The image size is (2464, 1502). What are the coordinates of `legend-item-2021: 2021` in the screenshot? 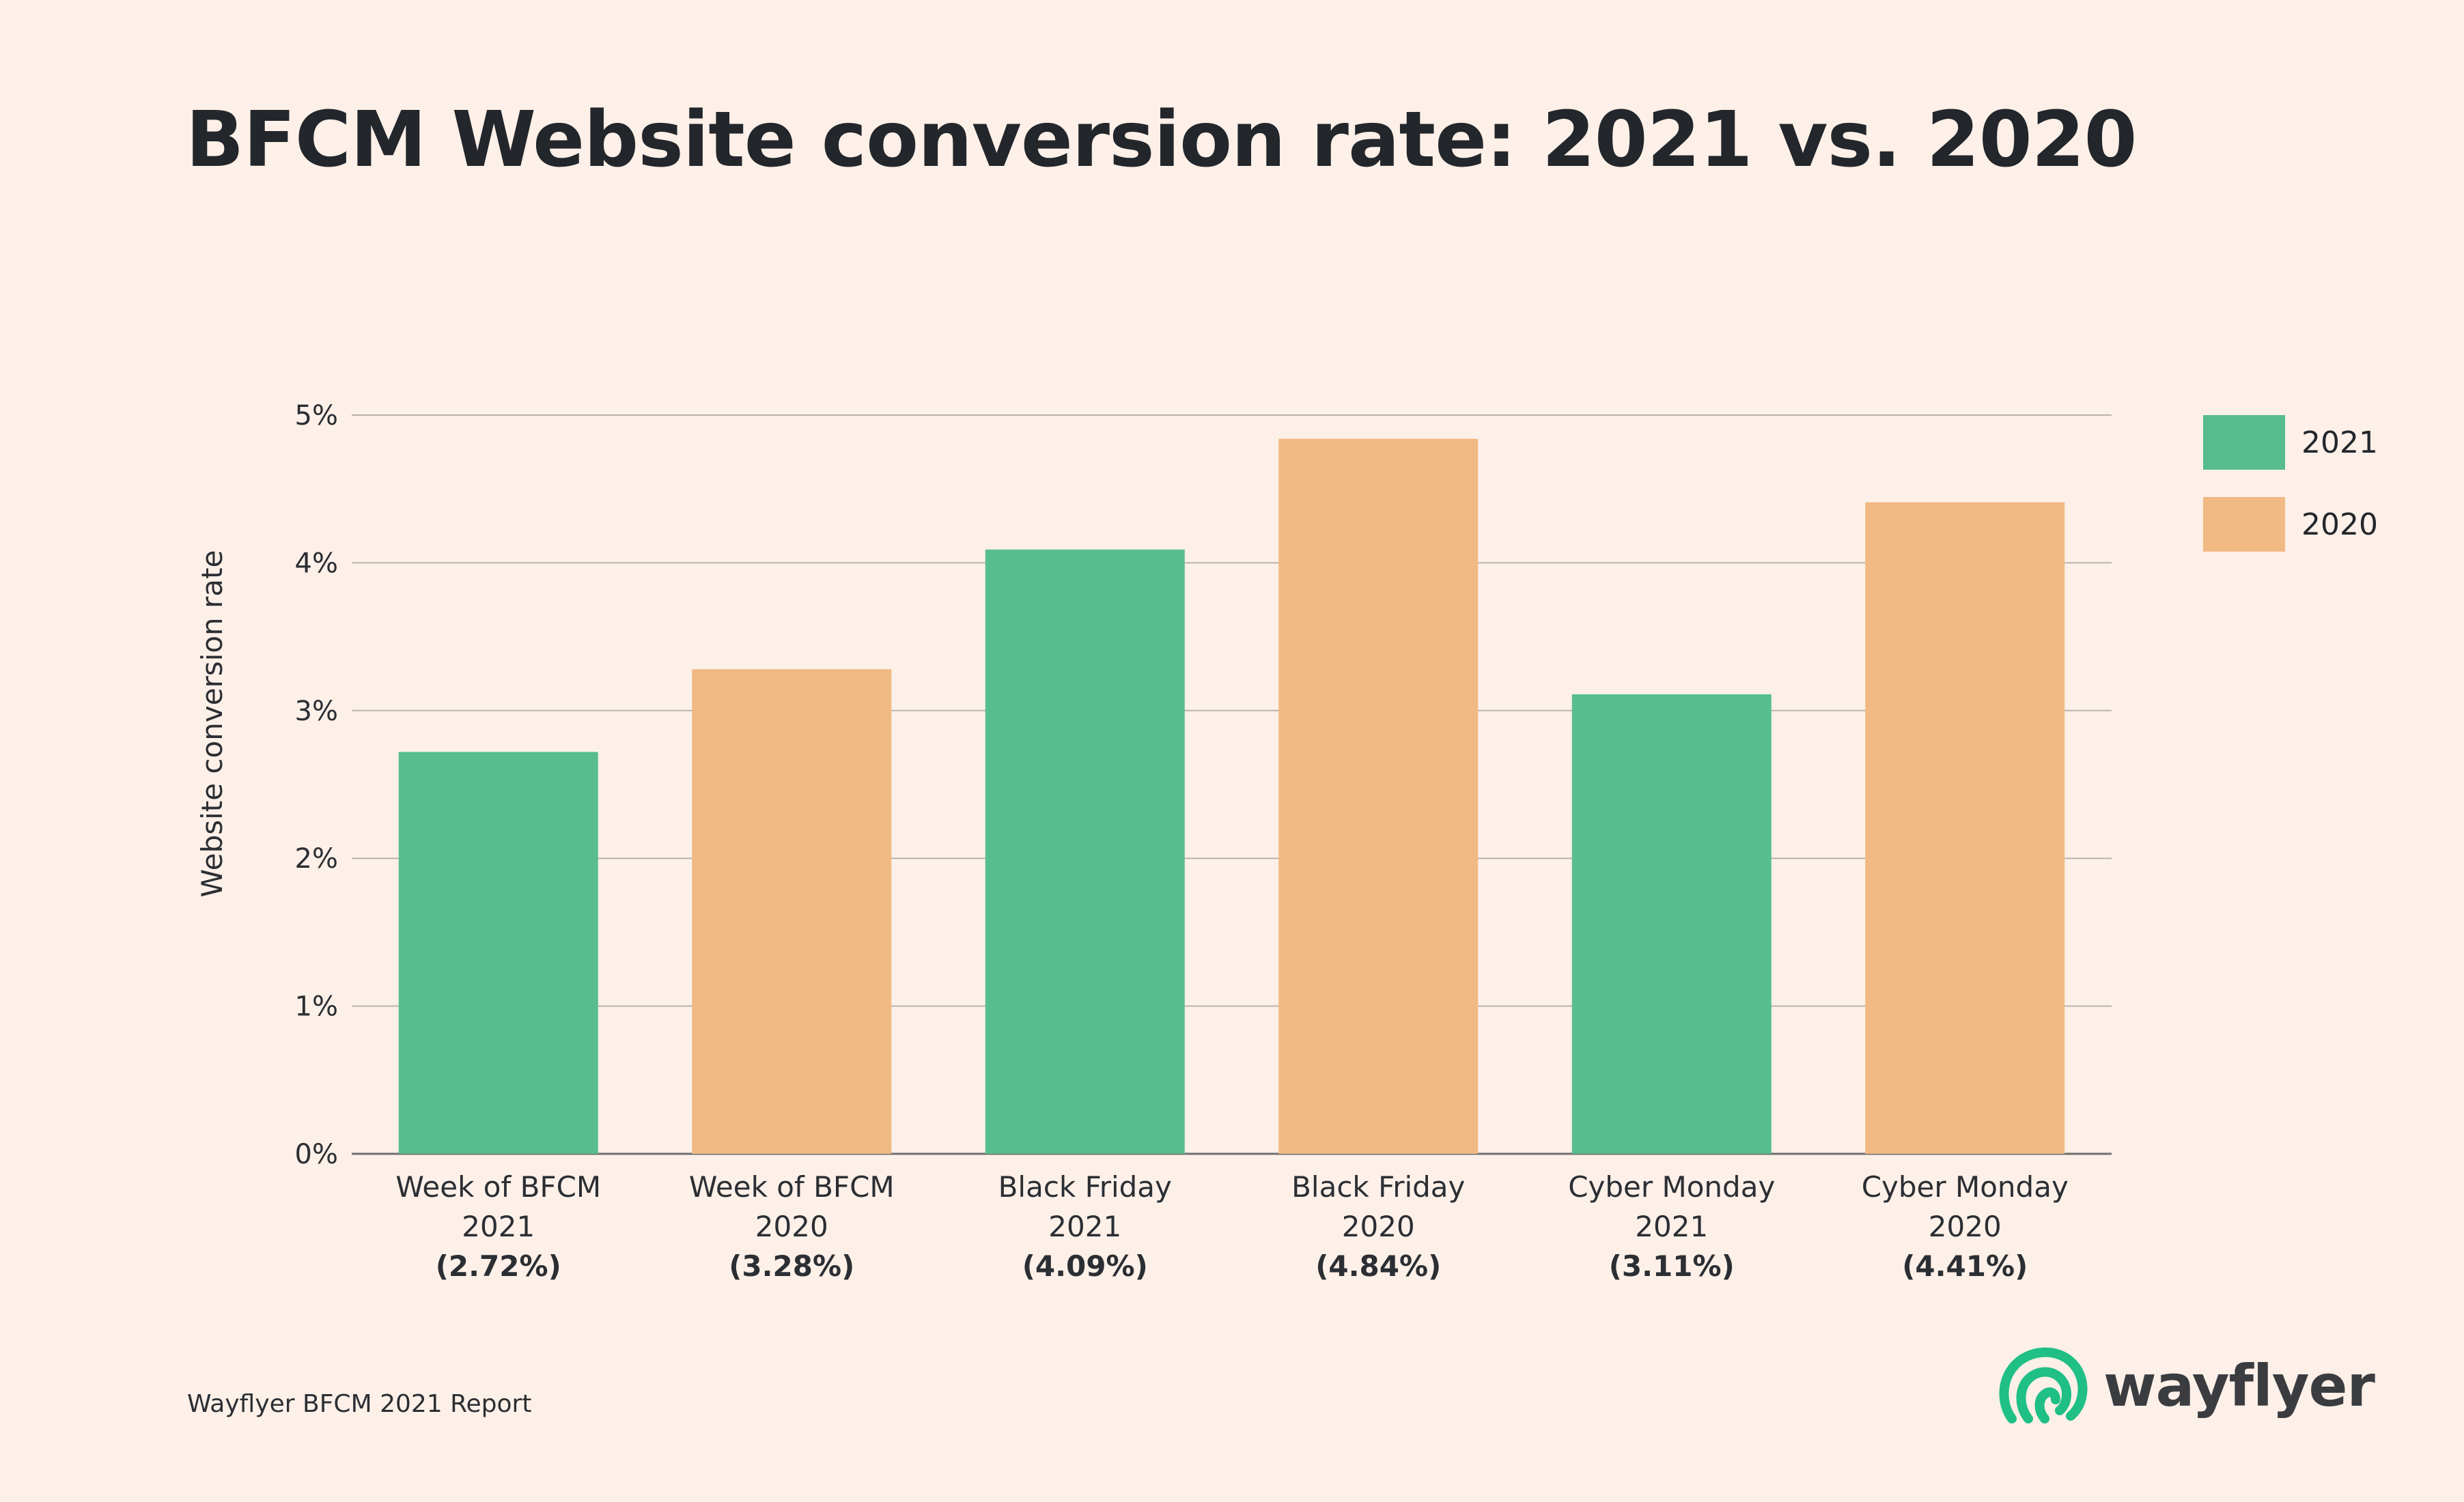 It's located at (2290, 442).